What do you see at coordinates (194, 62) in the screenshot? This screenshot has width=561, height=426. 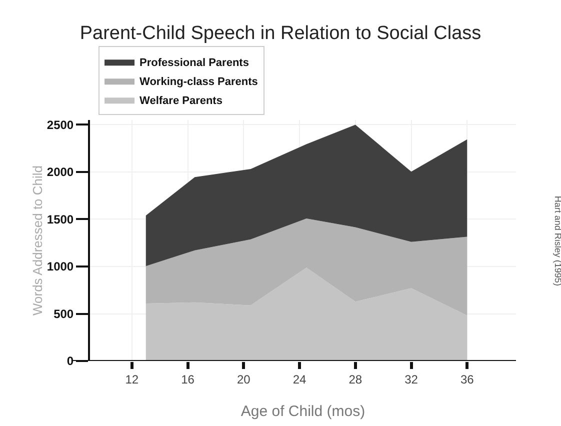 I see `legend-label: Professional Parents` at bounding box center [194, 62].